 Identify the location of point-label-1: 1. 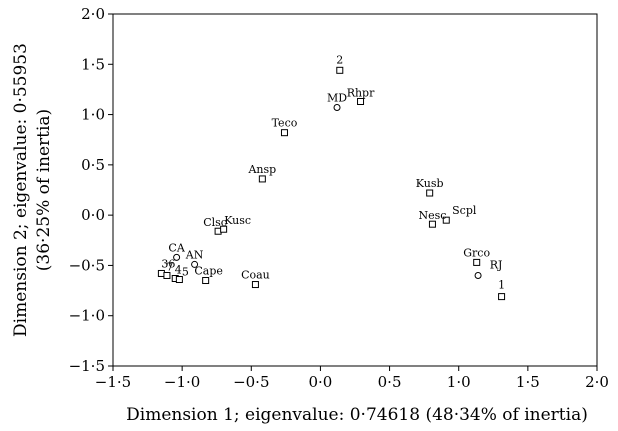
(501, 285).